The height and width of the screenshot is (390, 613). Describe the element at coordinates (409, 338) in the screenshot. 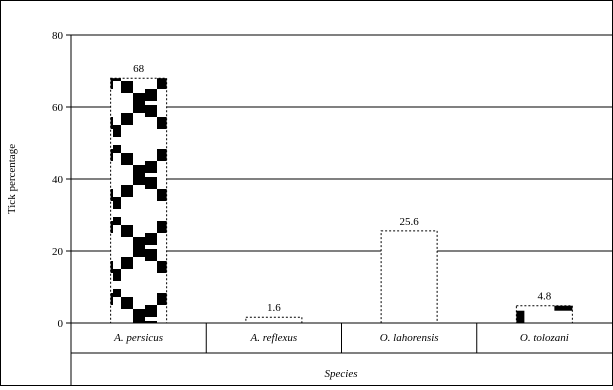

I see `x-tick-label: O. lahorensis` at that location.